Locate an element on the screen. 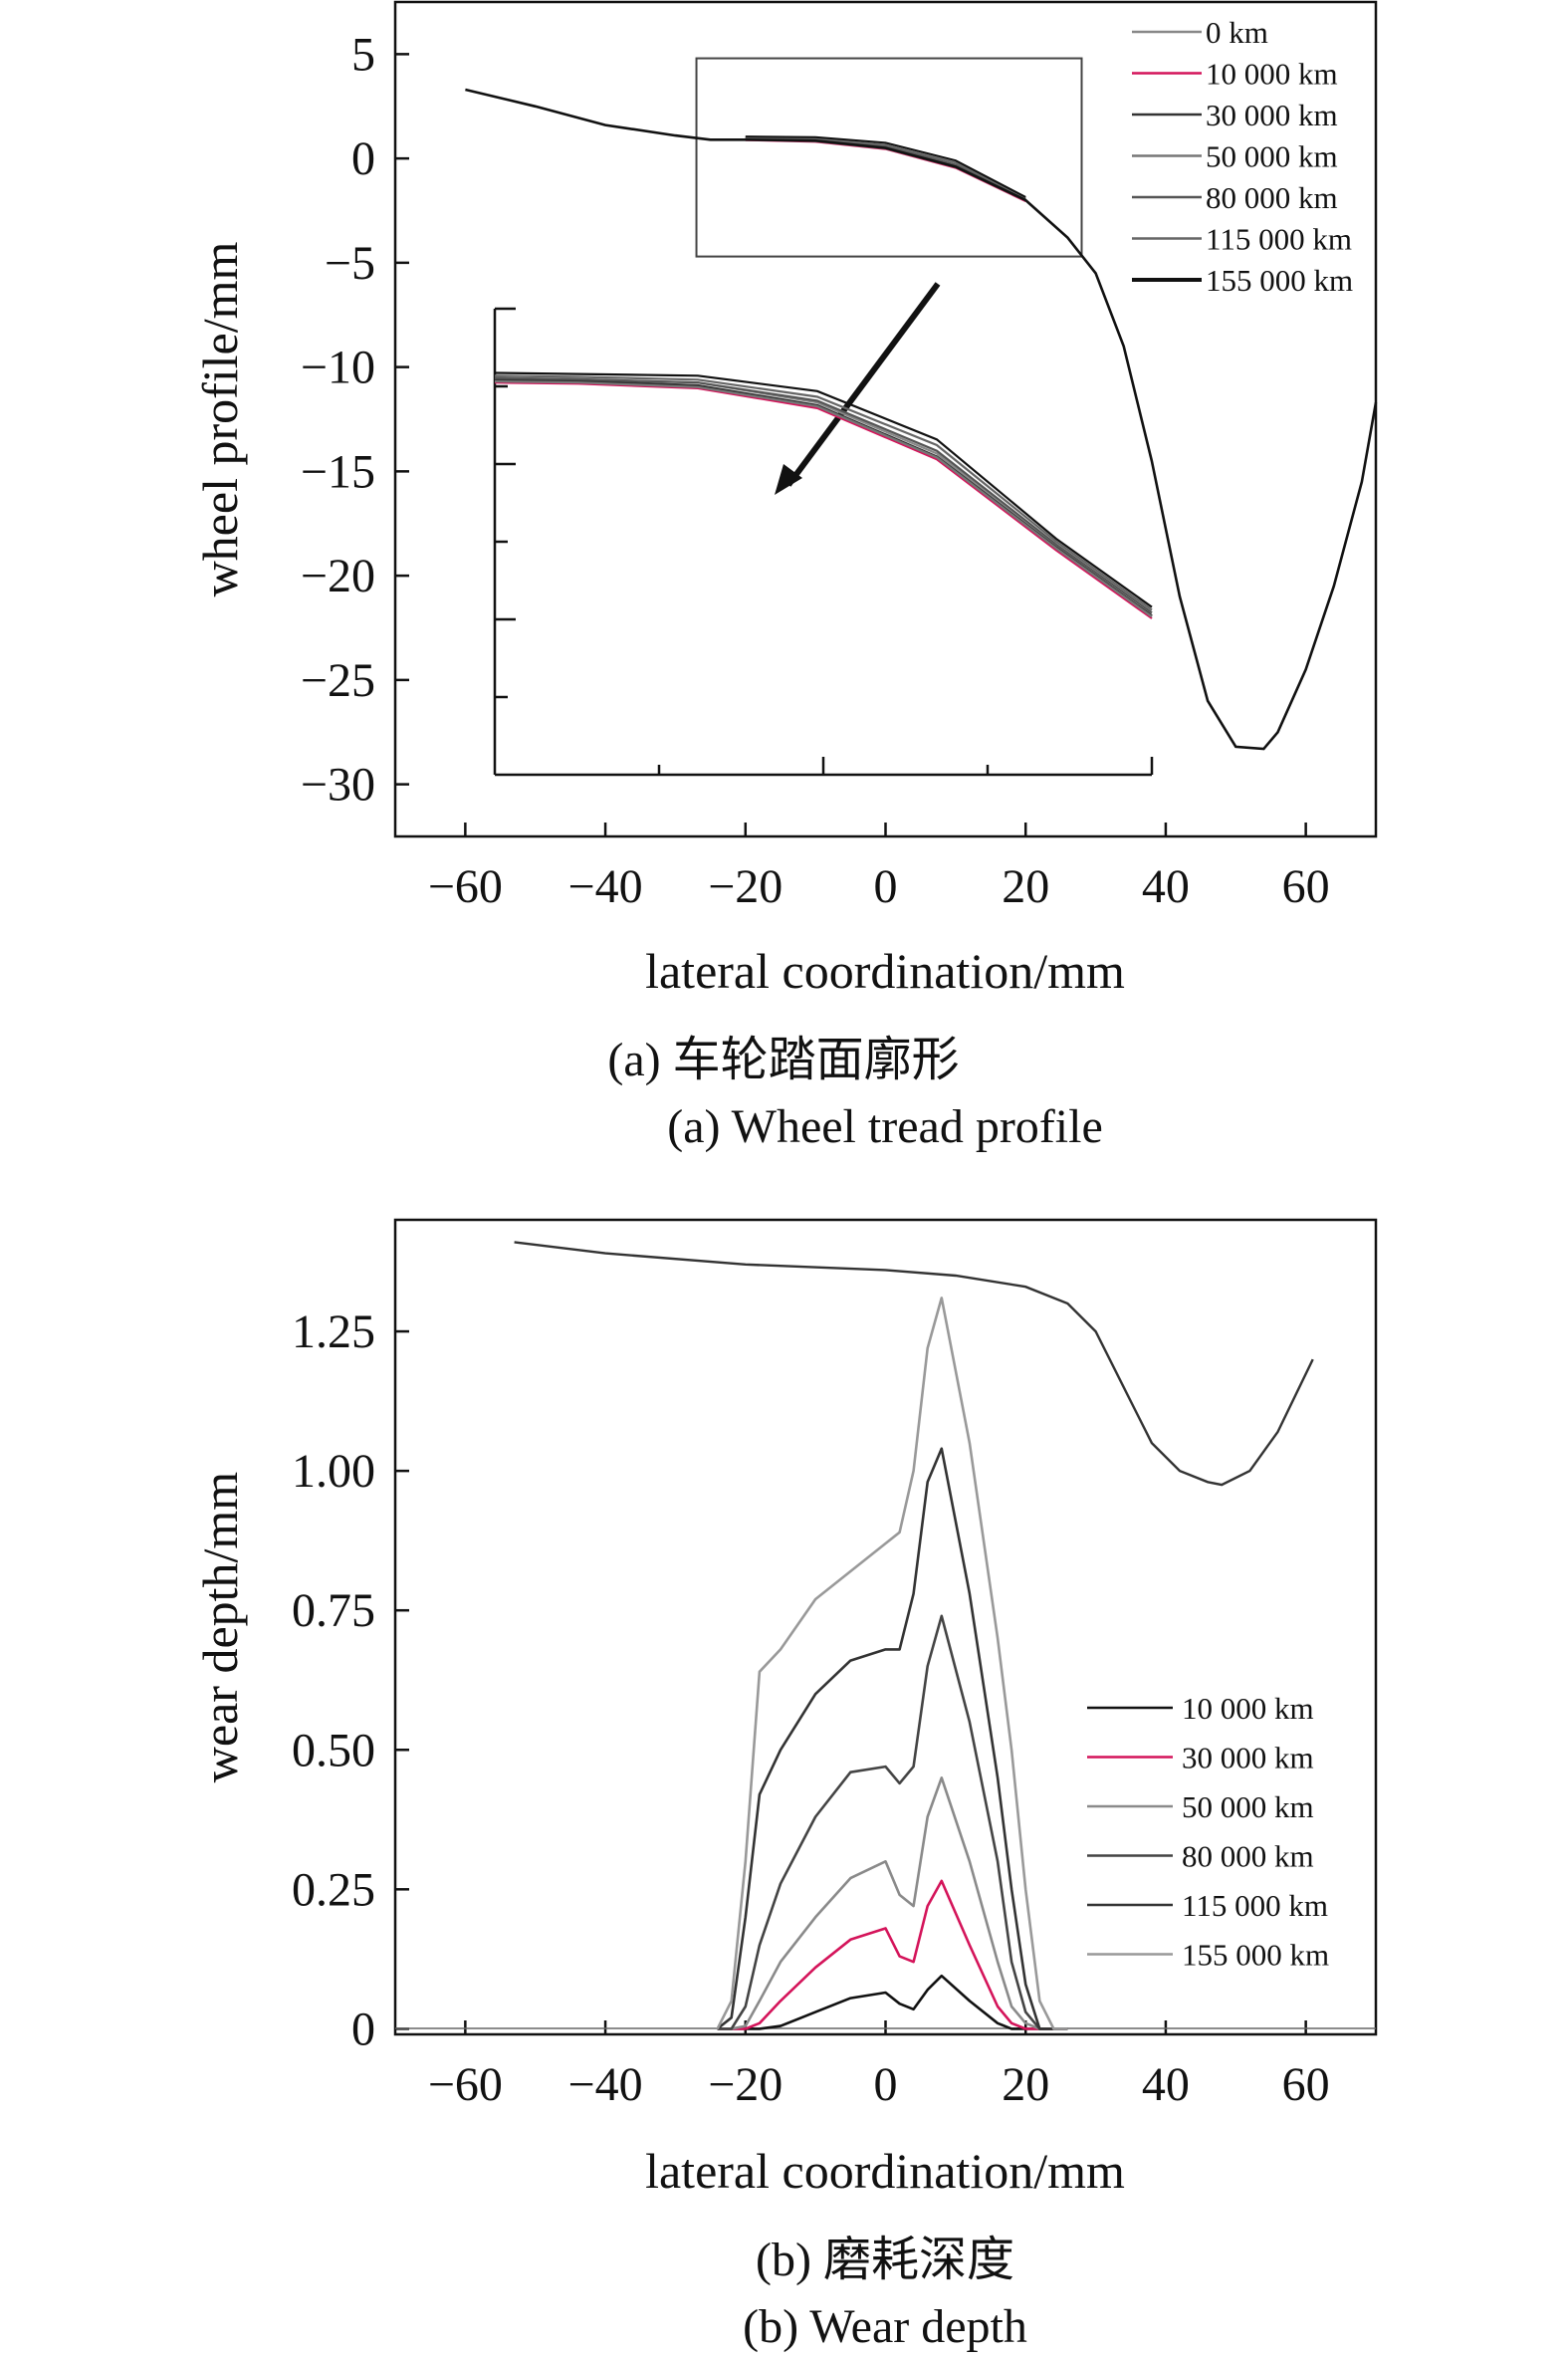  caption-a-cn: (a) 车轮踏面廓形 is located at coordinates (783, 1060).